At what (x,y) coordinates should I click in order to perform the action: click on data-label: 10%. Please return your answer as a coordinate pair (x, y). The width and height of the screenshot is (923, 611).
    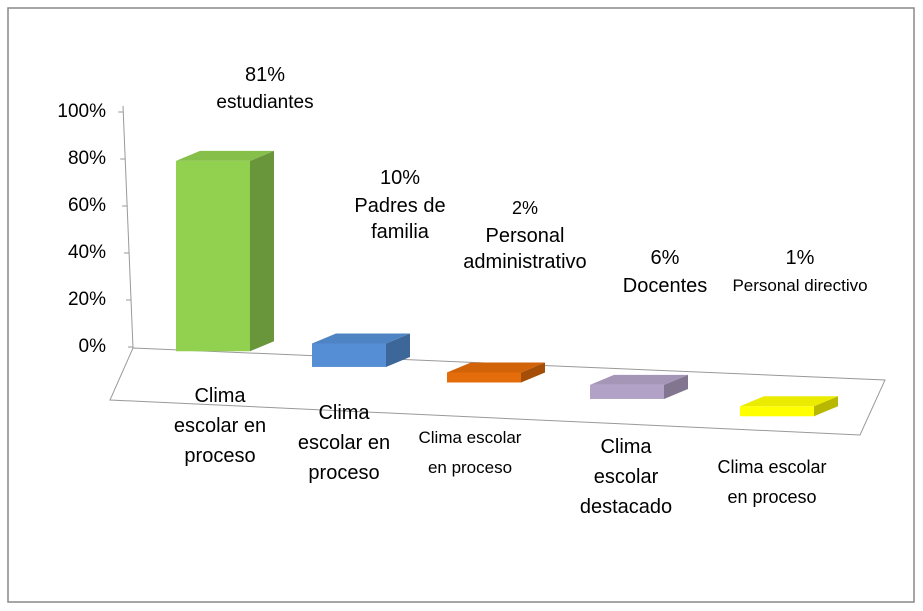
    Looking at the image, I should click on (400, 178).